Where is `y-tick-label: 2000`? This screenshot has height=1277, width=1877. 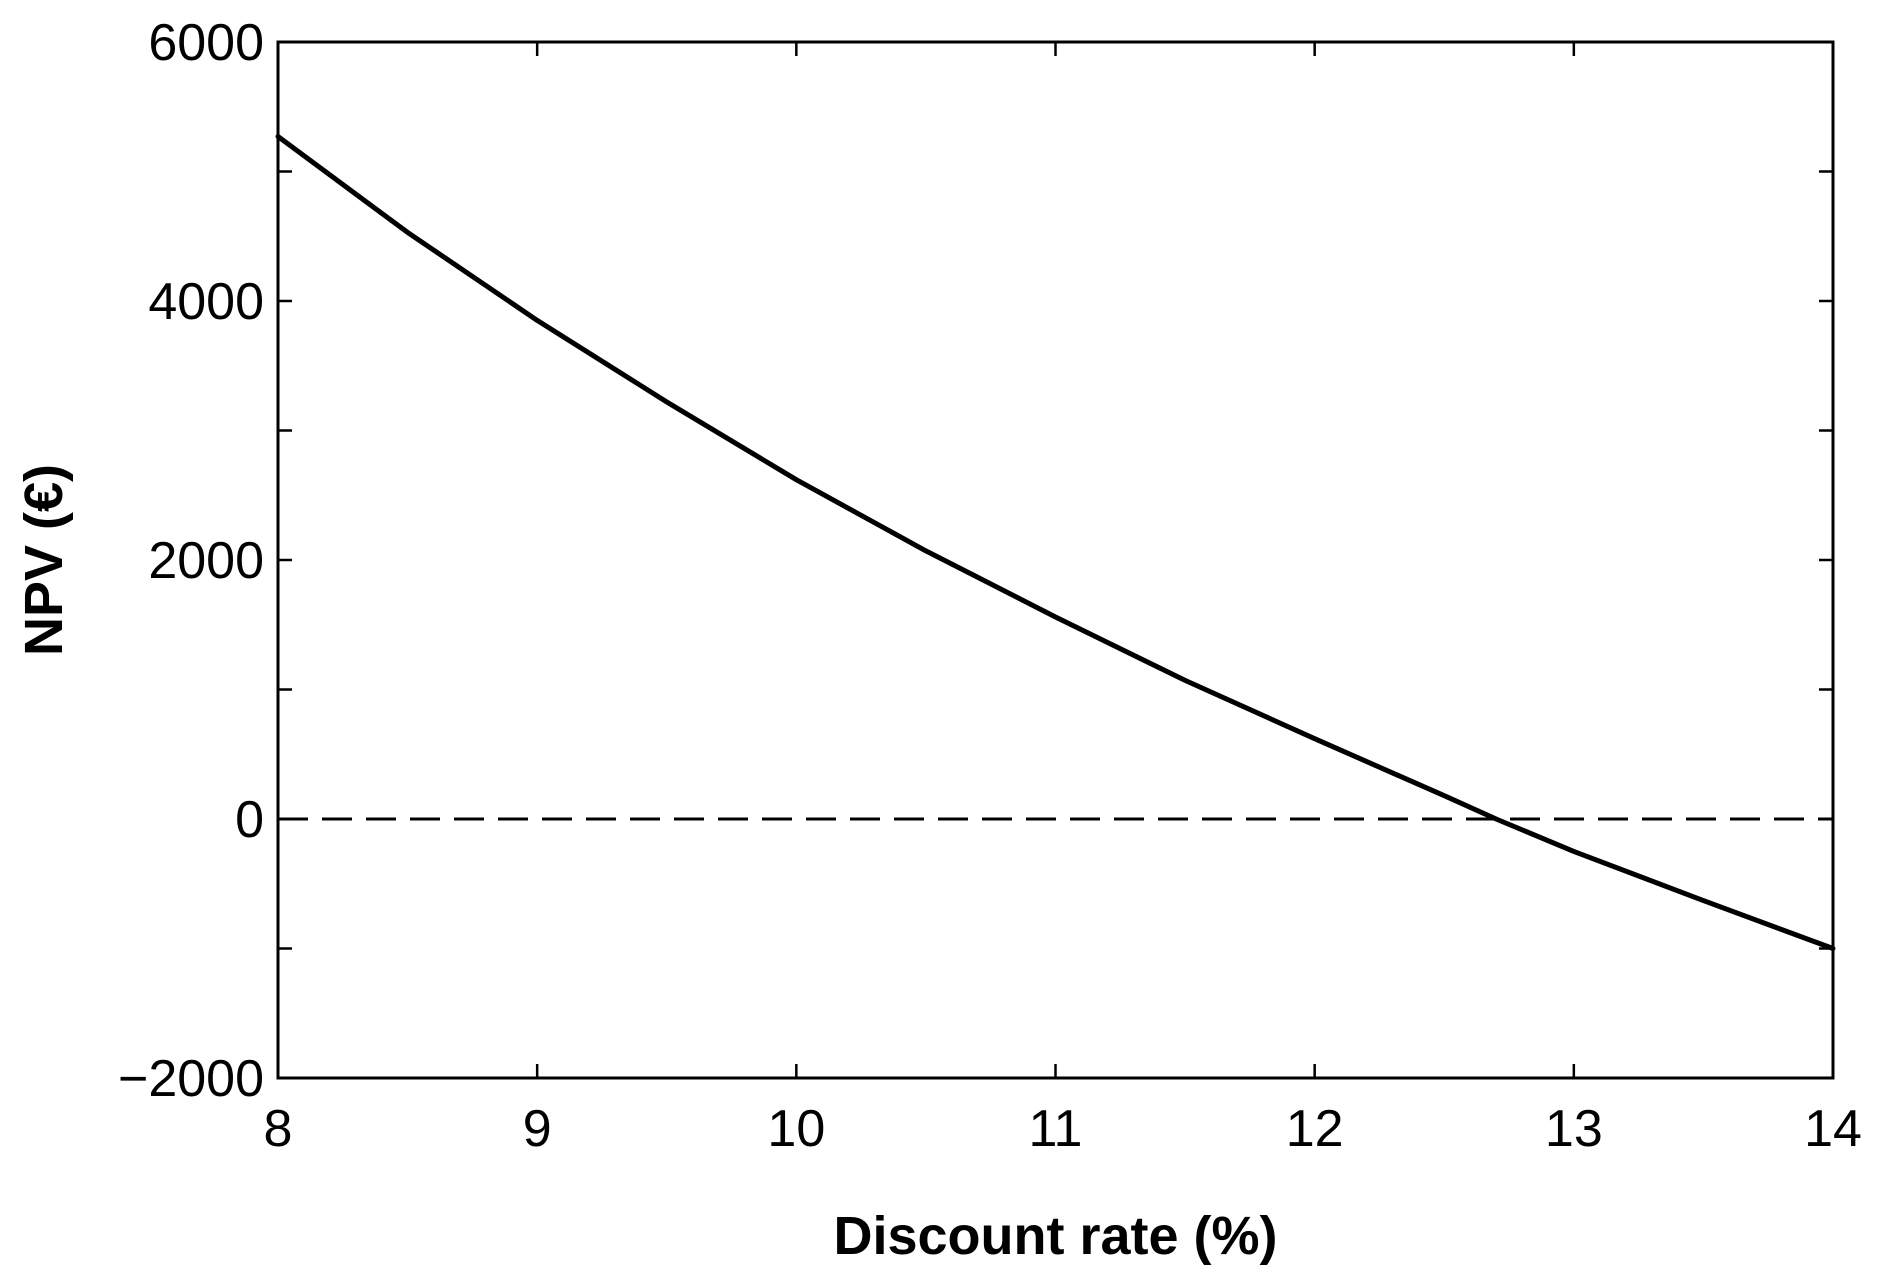
y-tick-label: 2000 is located at coordinates (206, 561).